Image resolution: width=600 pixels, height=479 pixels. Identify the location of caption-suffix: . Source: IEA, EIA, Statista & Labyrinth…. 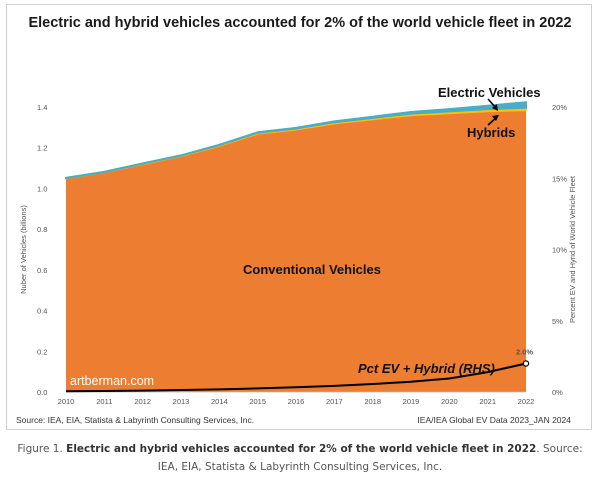
(370, 458).